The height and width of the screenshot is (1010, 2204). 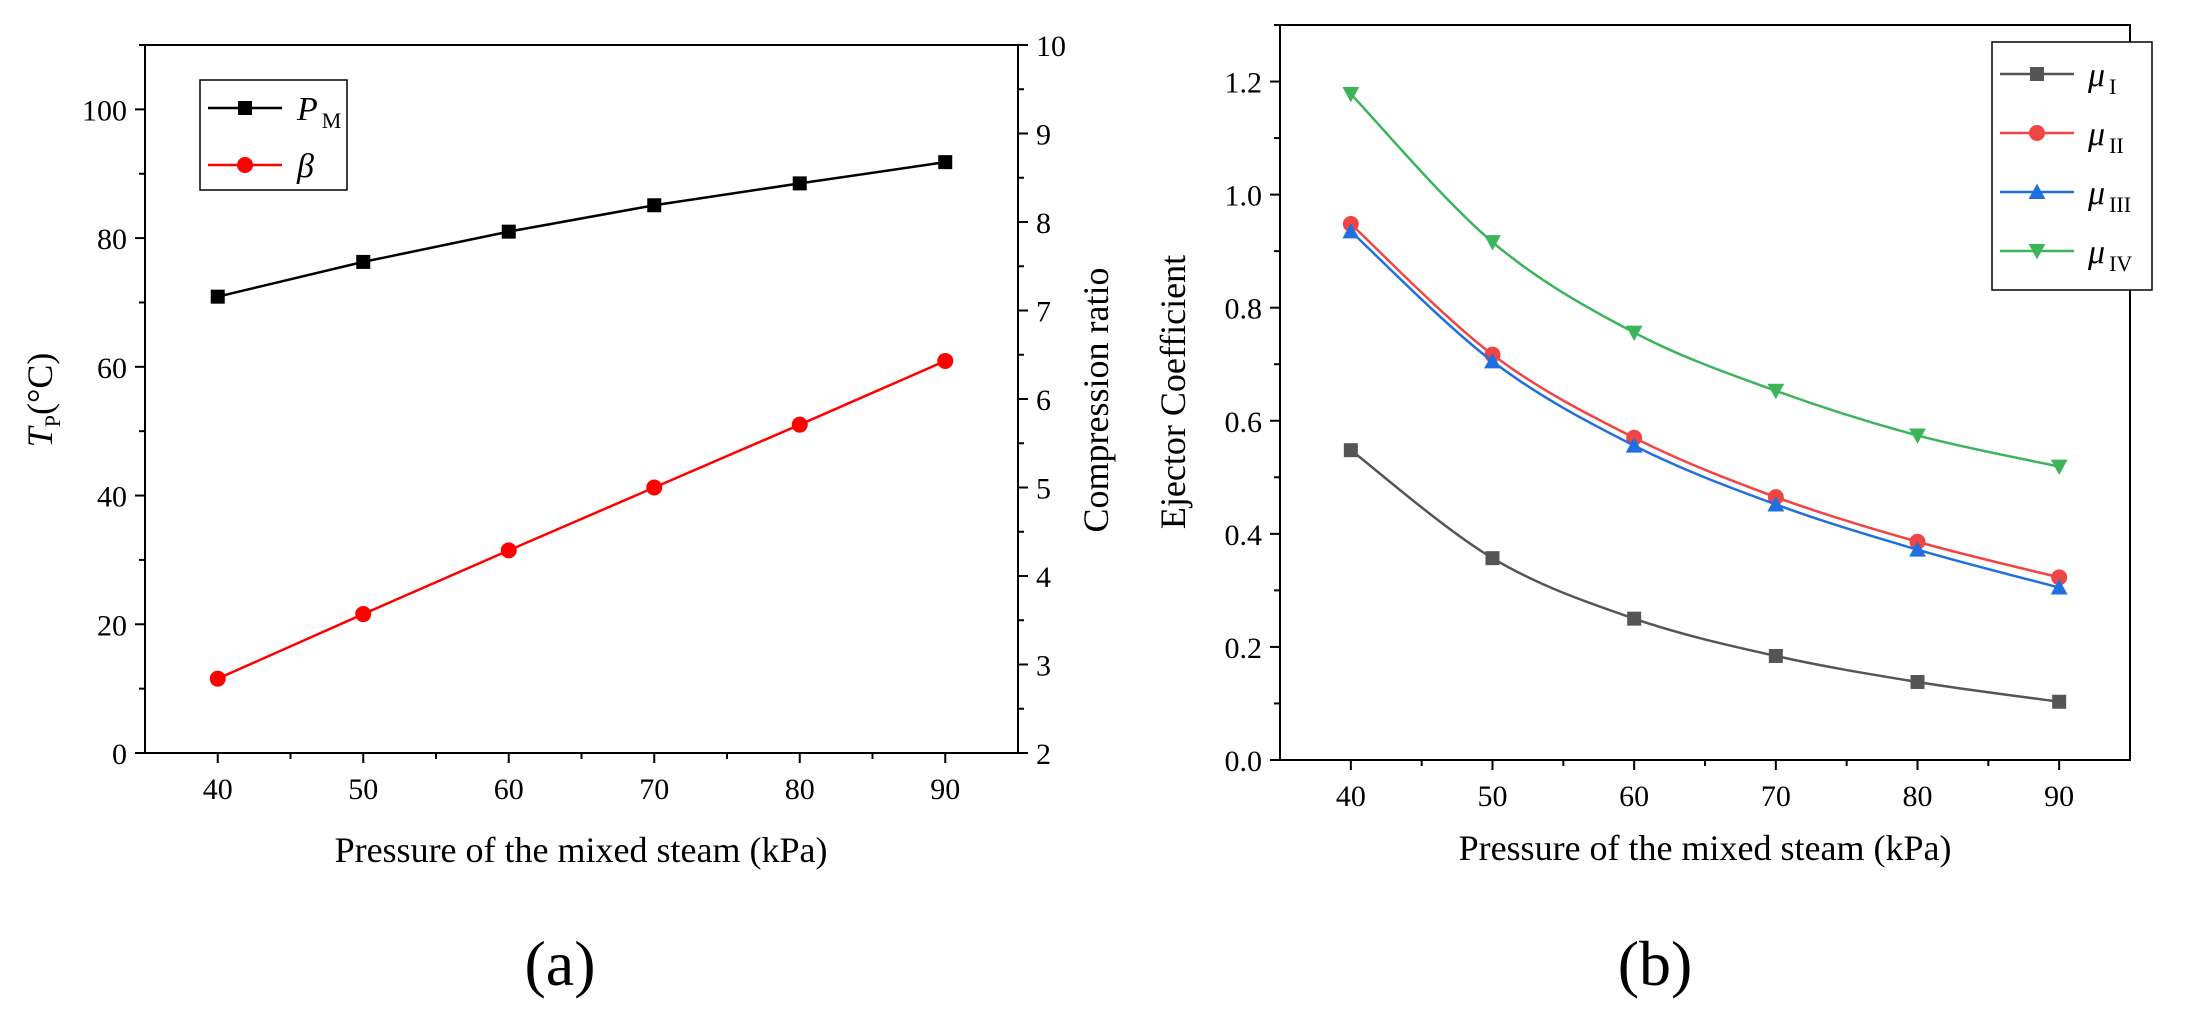 I want to click on chart-b-y-tick-label: 0.2, so click(x=1244, y=648).